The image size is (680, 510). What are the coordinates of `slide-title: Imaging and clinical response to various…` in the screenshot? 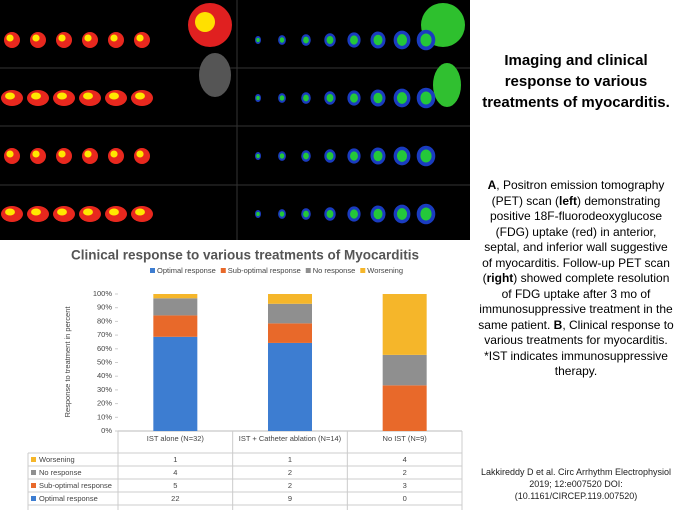 It's located at (576, 81).